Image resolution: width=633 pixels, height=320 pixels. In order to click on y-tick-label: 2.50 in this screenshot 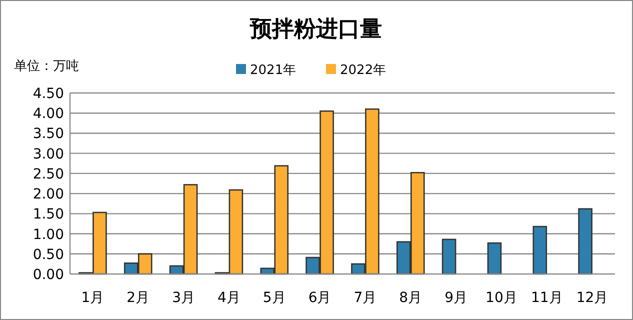, I will do `click(48, 174)`.